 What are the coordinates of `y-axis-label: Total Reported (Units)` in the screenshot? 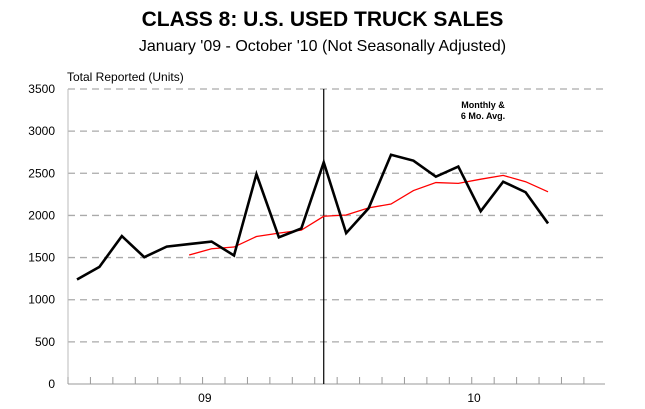 It's located at (125, 77).